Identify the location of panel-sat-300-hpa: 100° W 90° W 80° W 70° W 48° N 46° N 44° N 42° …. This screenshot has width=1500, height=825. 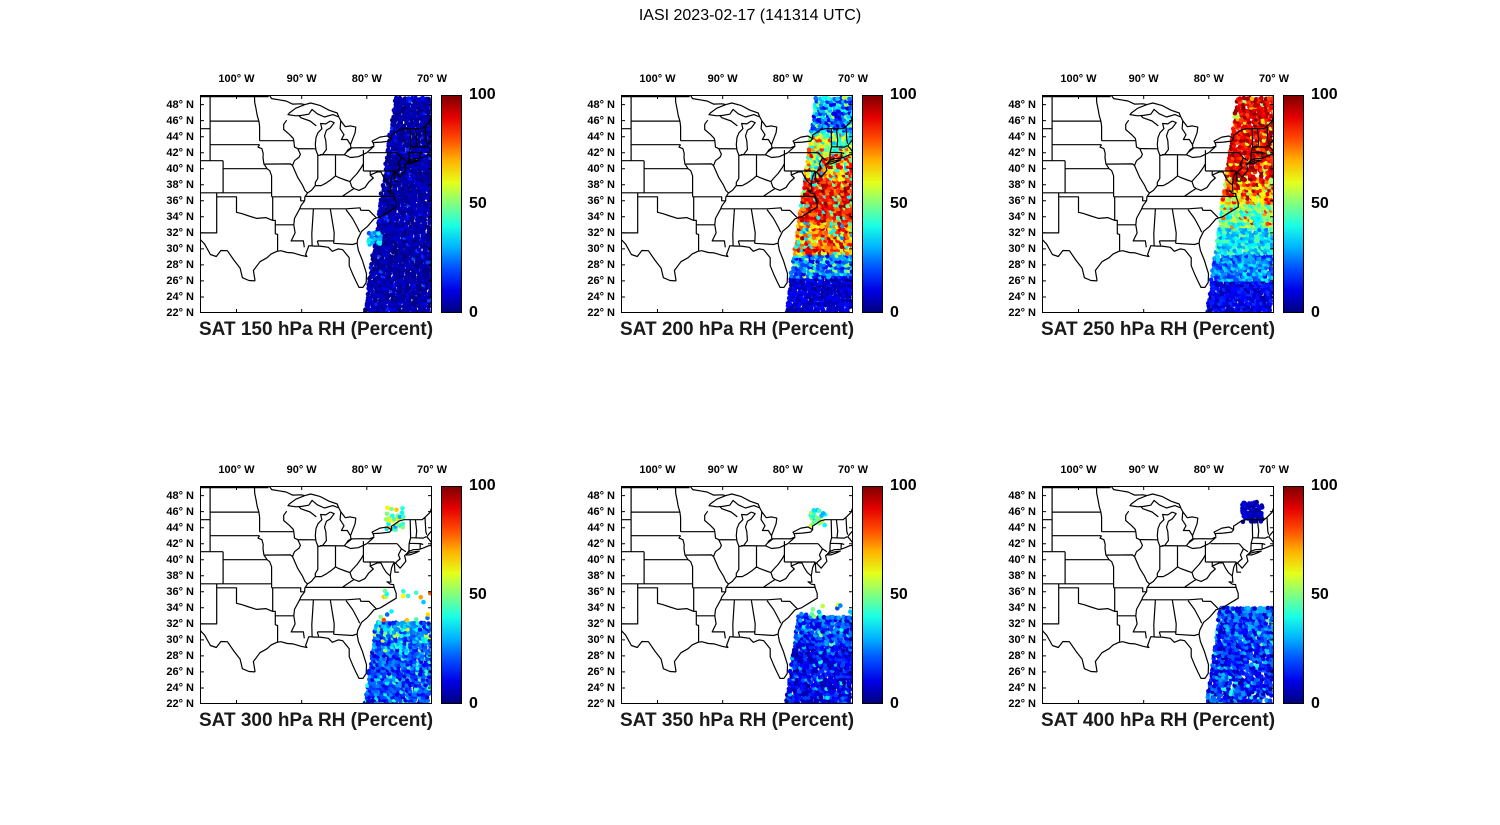
(320, 594).